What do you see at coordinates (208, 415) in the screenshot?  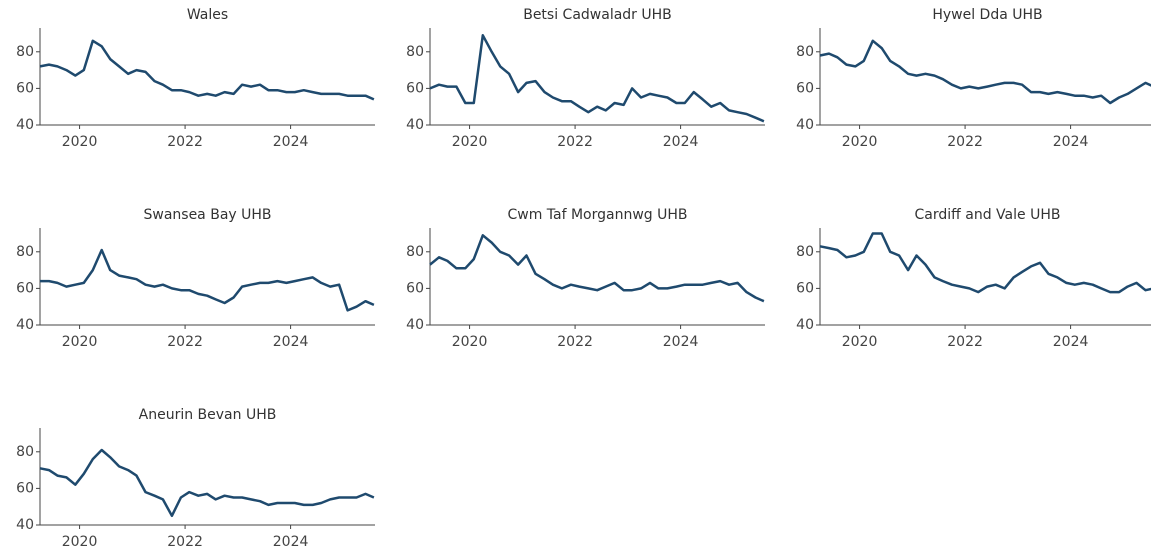 I see `panel-title: Aneurin Bevan UHB` at bounding box center [208, 415].